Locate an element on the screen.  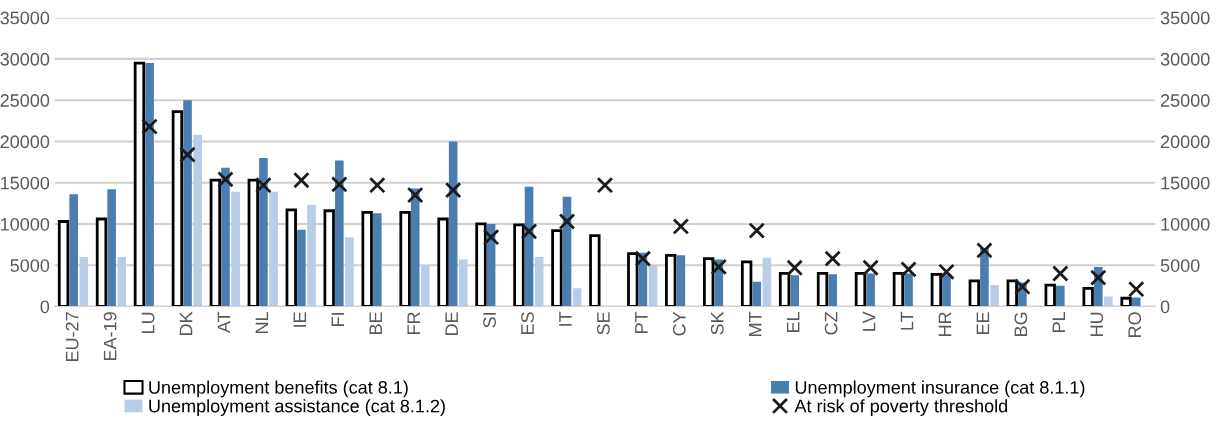
y-tick-label: 0 is located at coordinates (45, 307).